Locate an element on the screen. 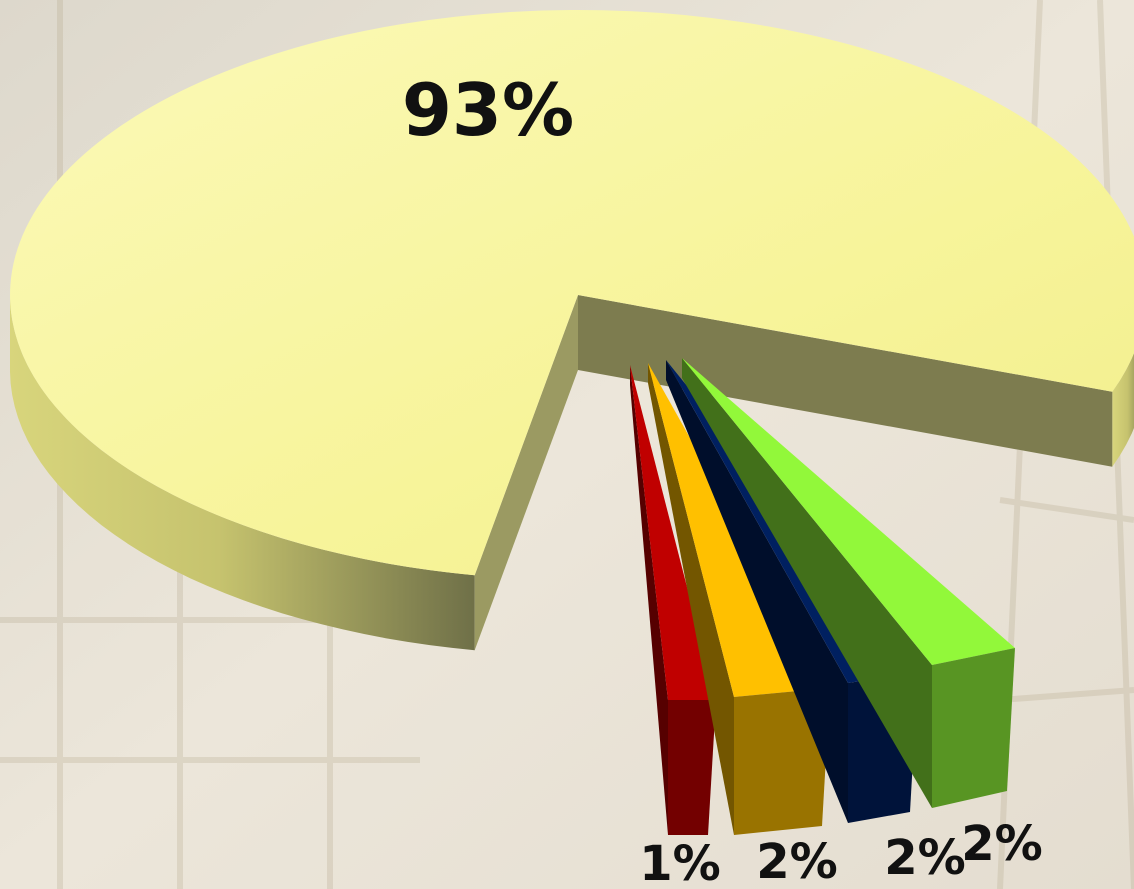 Image resolution: width=1134 pixels, height=889 pixels. data-label-5: 2% is located at coordinates (1002, 844).